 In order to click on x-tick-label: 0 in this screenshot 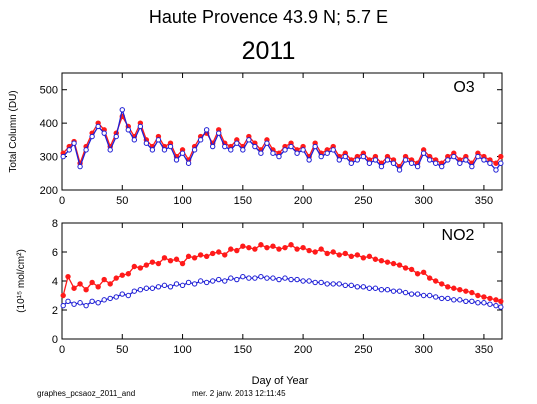, I will do `click(62, 201)`.